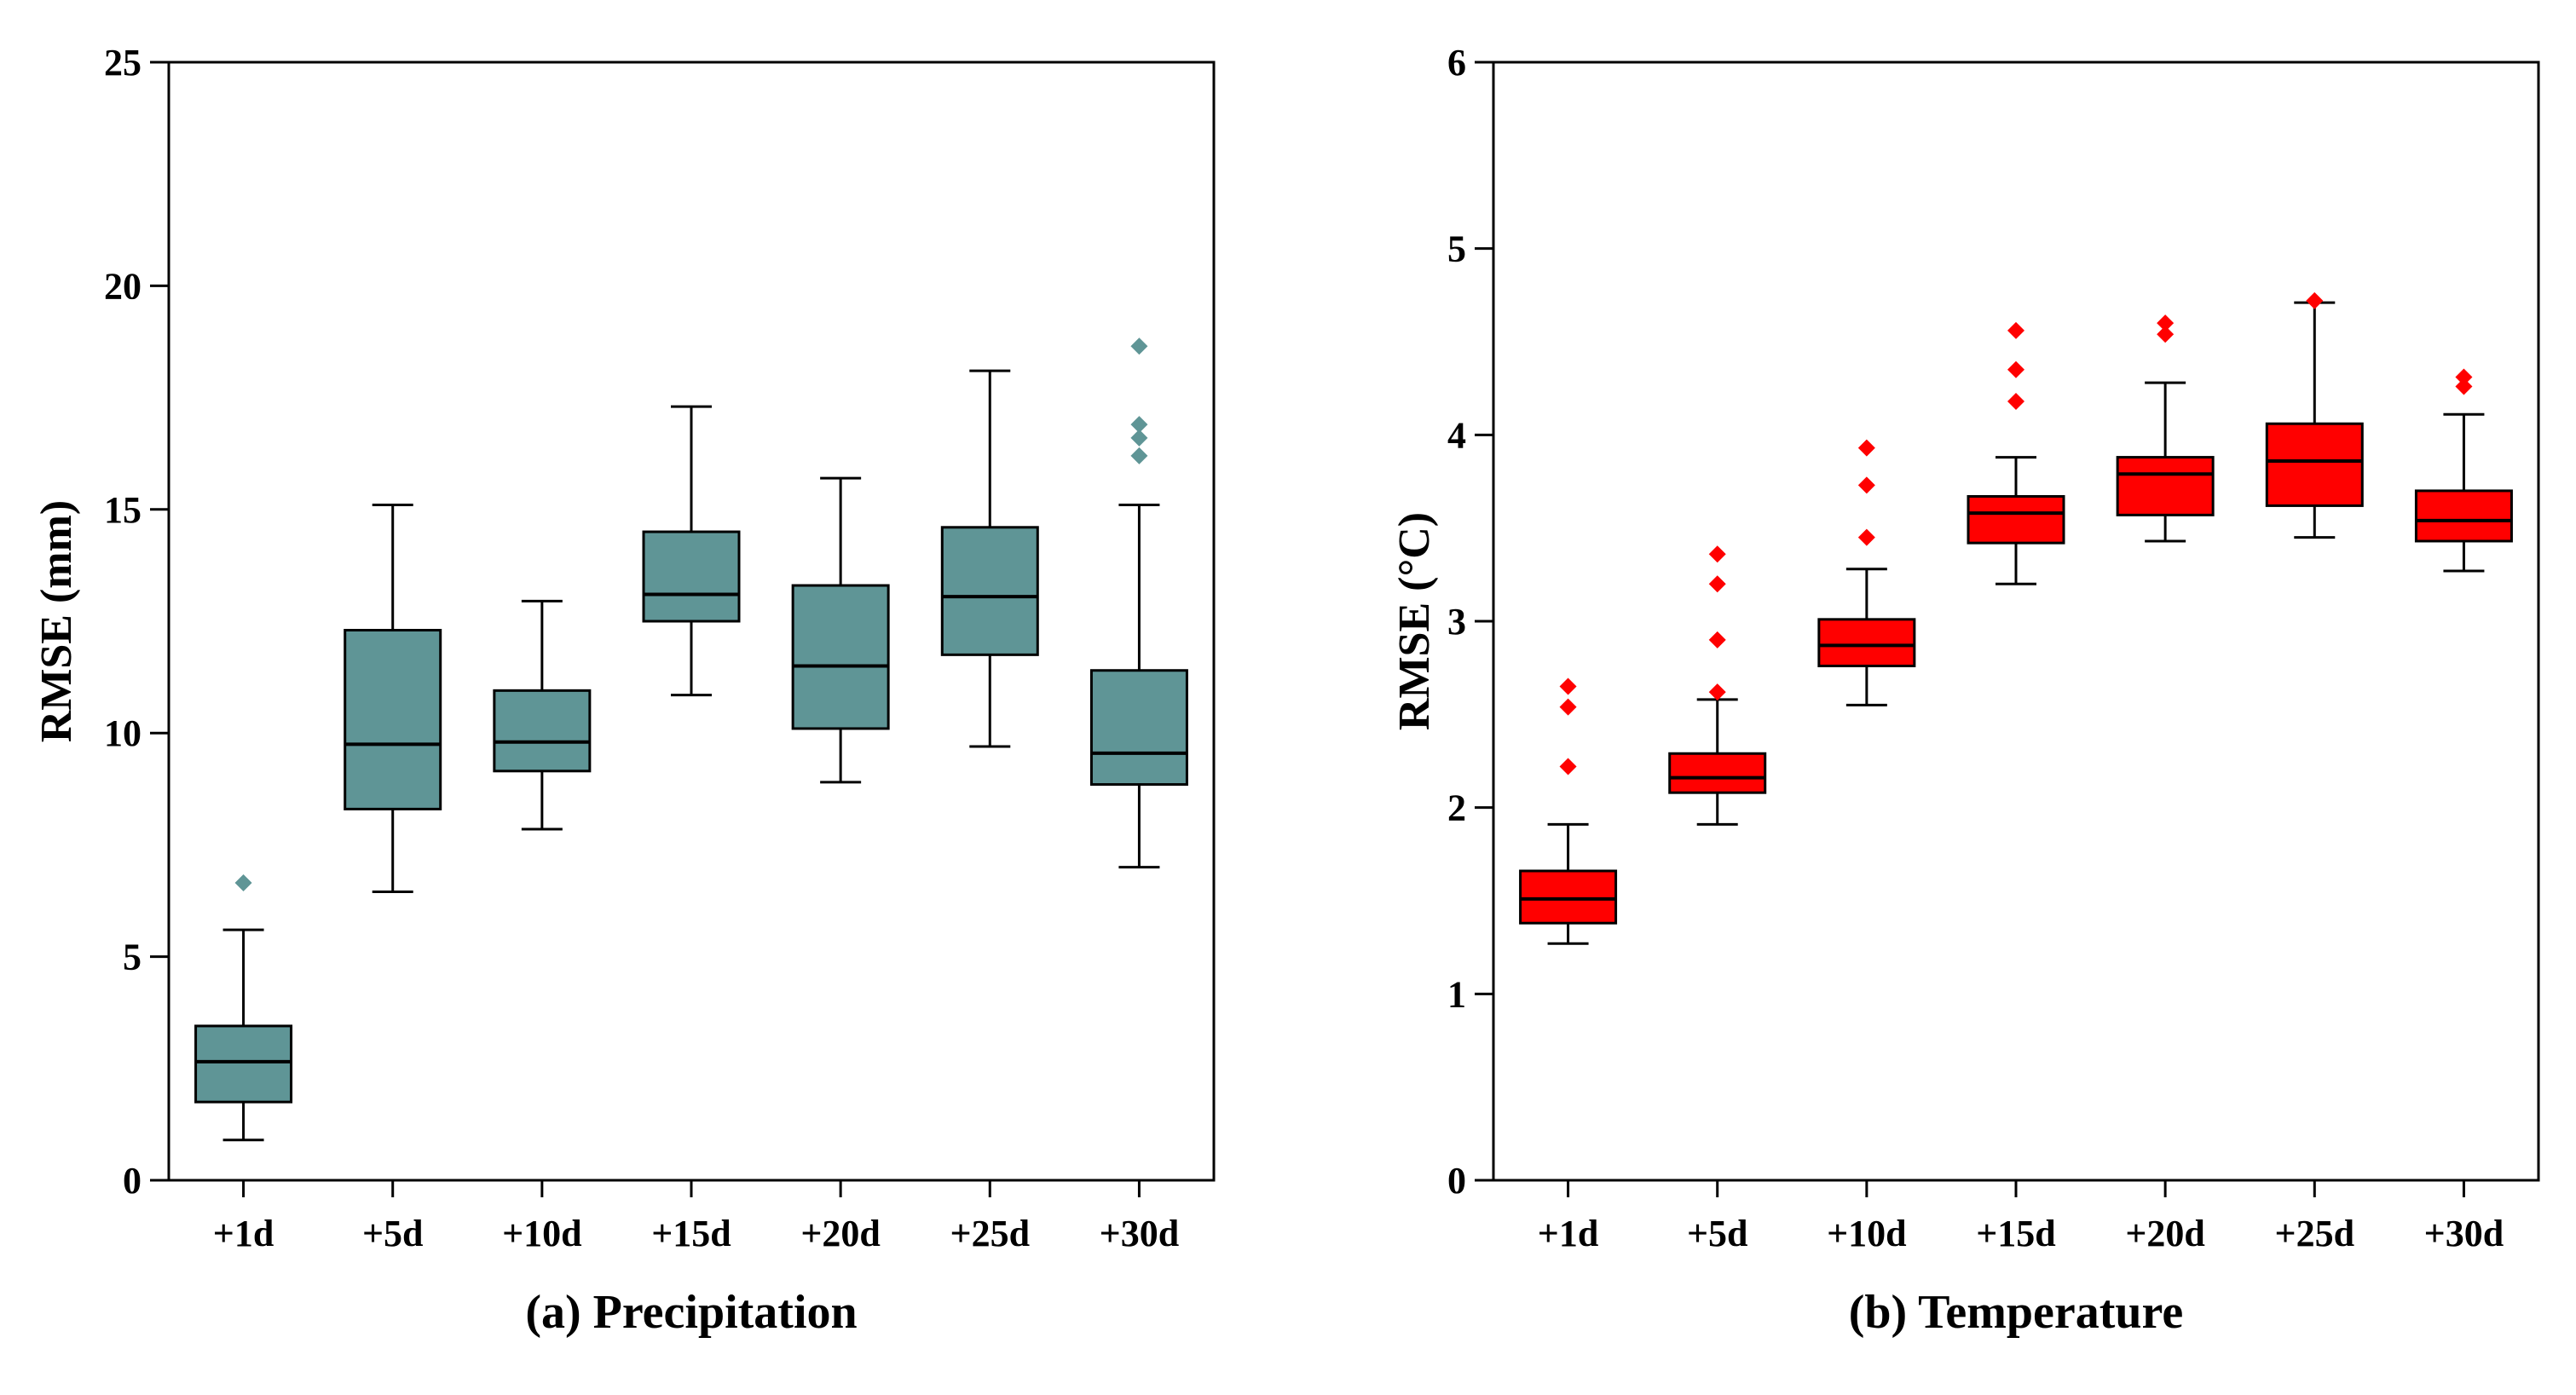 This screenshot has height=1395, width=2576. Describe the element at coordinates (1456, 63) in the screenshot. I see `y-tick-label: 6` at that location.